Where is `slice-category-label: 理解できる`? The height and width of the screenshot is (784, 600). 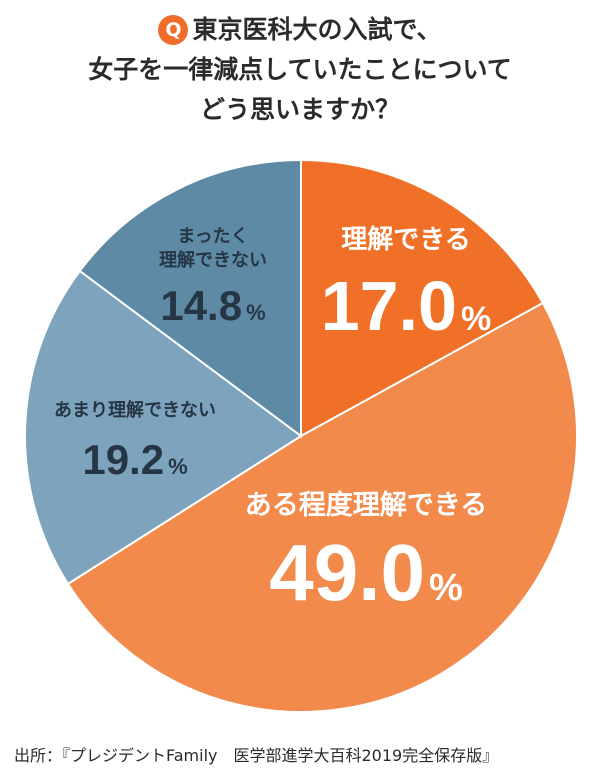 slice-category-label: 理解できる is located at coordinates (405, 240).